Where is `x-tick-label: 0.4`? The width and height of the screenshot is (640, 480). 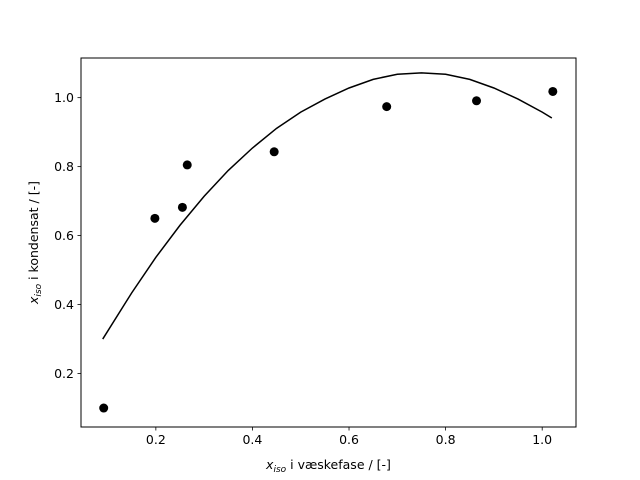 x-tick-label: 0.4 is located at coordinates (252, 439).